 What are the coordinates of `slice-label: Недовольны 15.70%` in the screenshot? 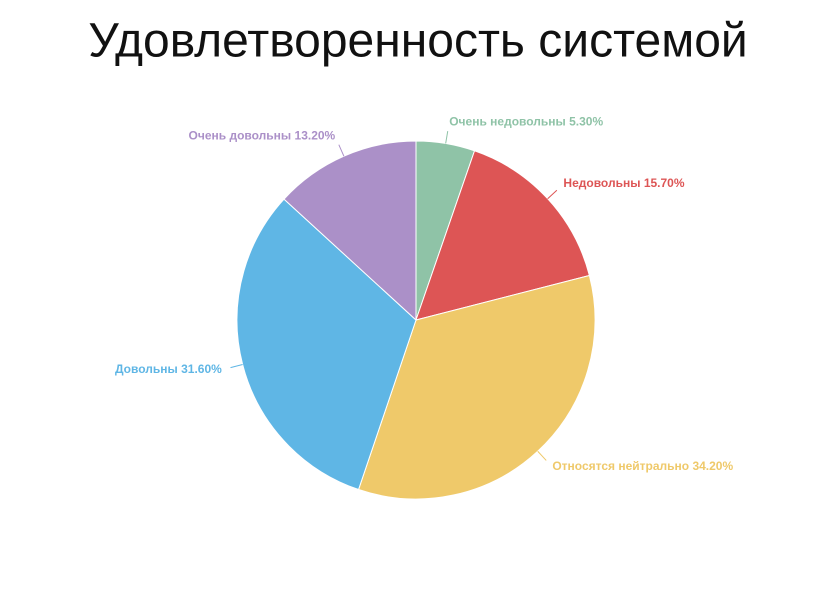 It's located at (623, 183).